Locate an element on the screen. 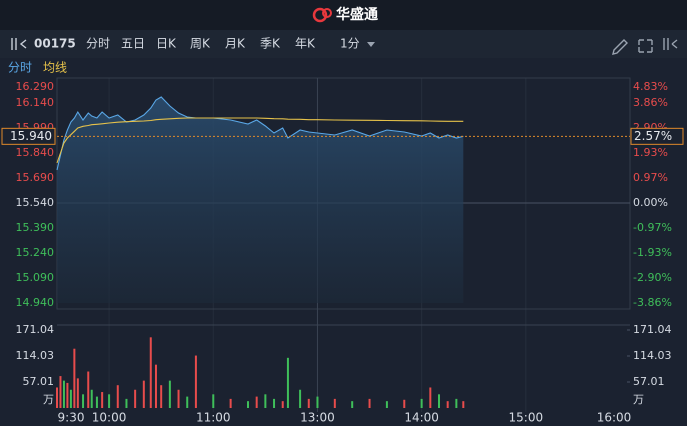  volume-tick-label-right: 57.01 is located at coordinates (649, 381).